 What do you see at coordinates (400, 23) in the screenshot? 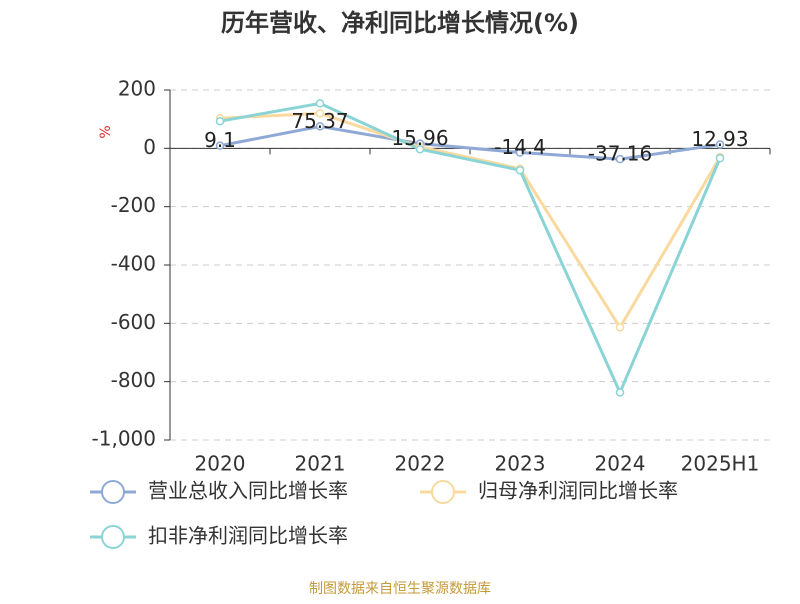
I see `chart-title: 历年营收、净利同比增长情况(%)` at bounding box center [400, 23].